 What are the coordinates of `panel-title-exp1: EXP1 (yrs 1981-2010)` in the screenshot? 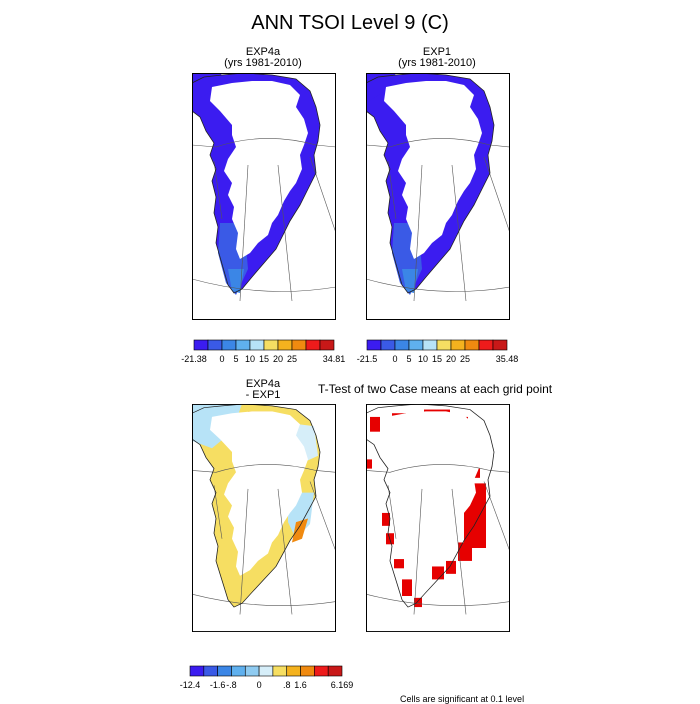 It's located at (437, 58).